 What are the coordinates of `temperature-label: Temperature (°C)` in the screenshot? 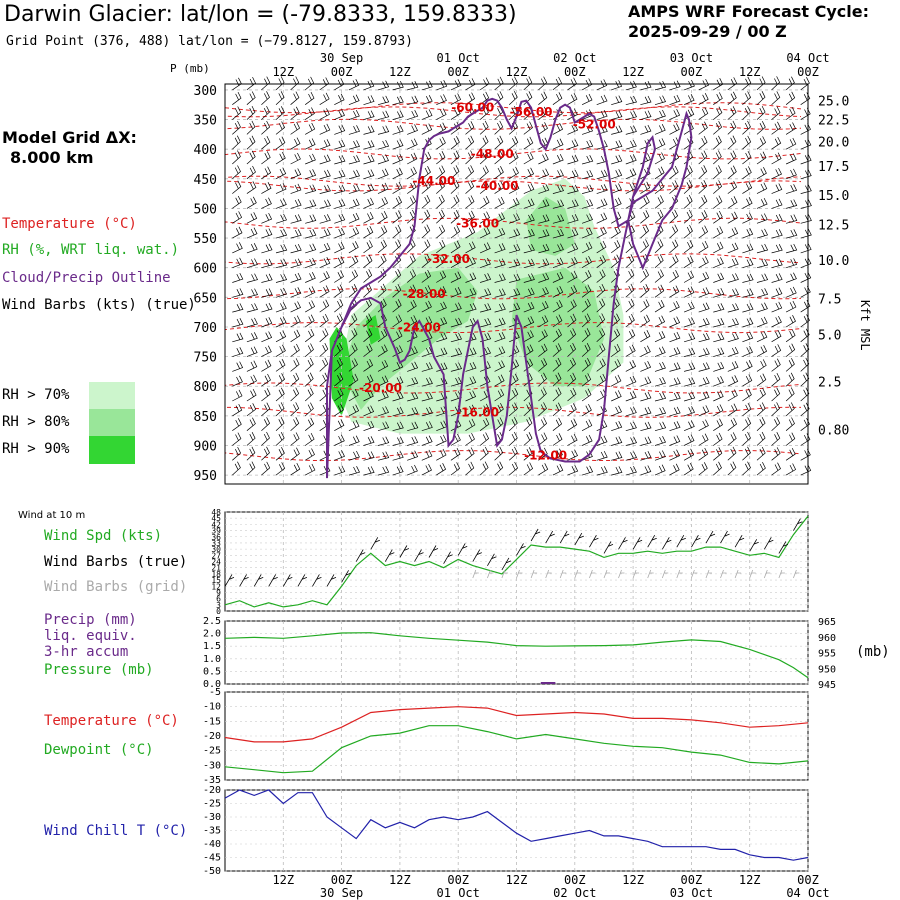 It's located at (111, 721).